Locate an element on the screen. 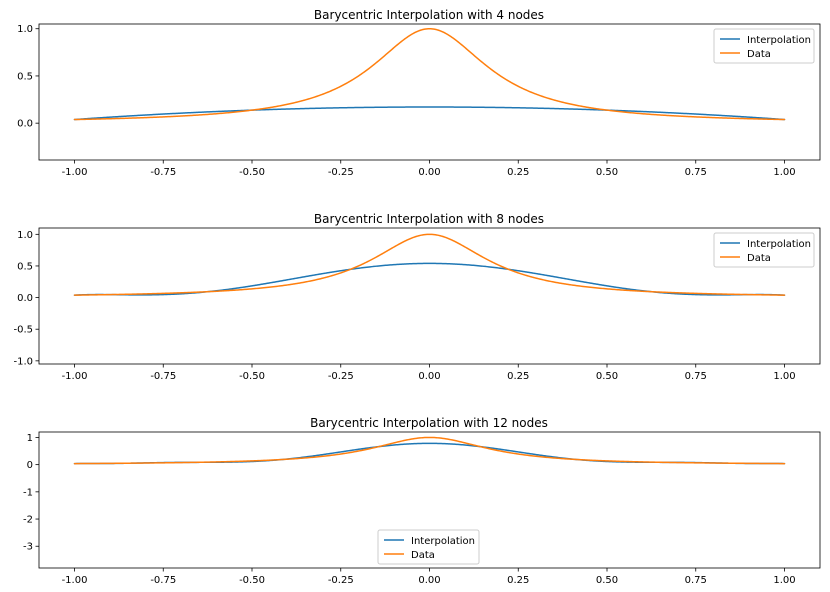 The image size is (830, 592). y-tick-label: 1 is located at coordinates (30, 438).